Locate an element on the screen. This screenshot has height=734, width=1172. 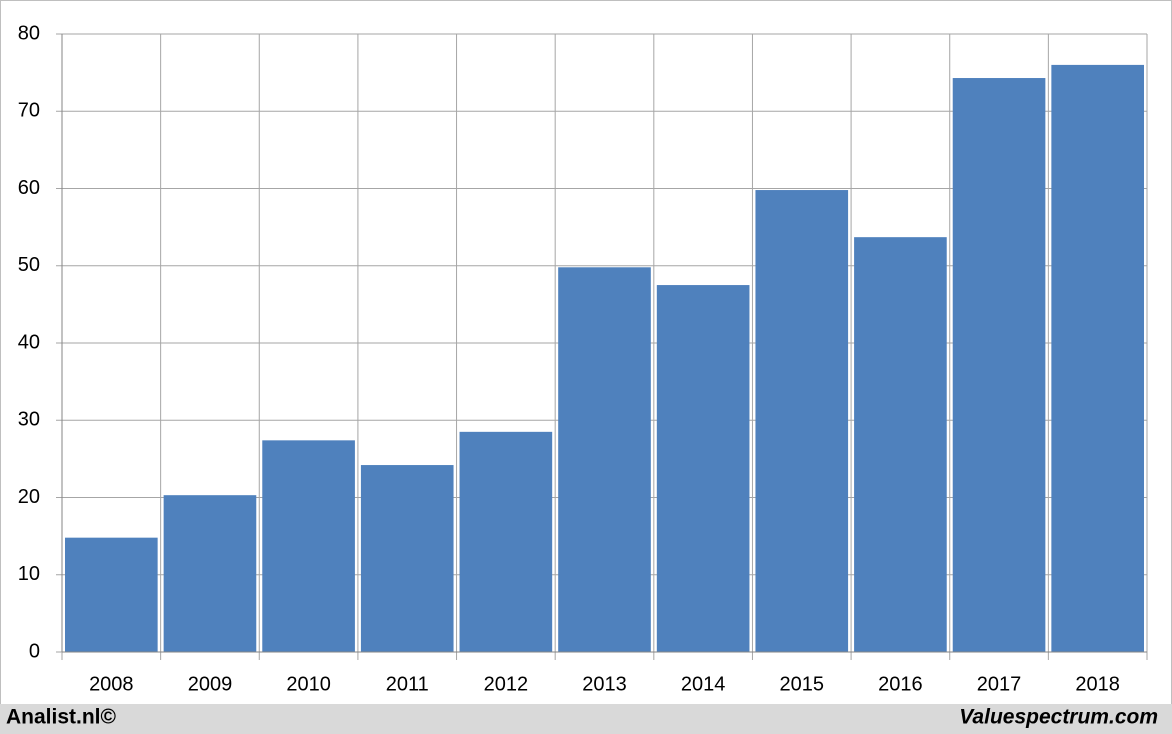
x-tick-label: 2016 is located at coordinates (900, 684).